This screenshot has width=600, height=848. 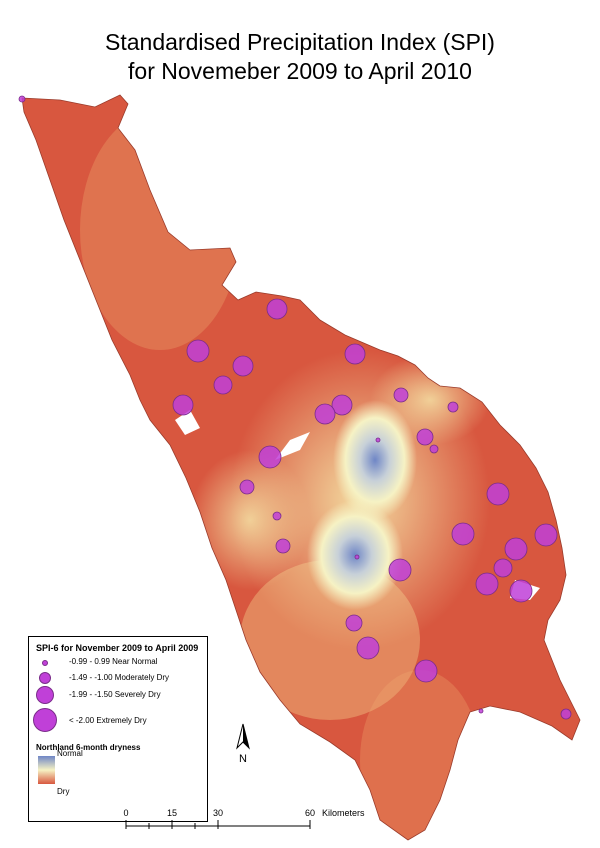 What do you see at coordinates (119, 677) in the screenshot?
I see `legend-class-moderately-dry: -1.49 - -1.00 Moderately Dry` at bounding box center [119, 677].